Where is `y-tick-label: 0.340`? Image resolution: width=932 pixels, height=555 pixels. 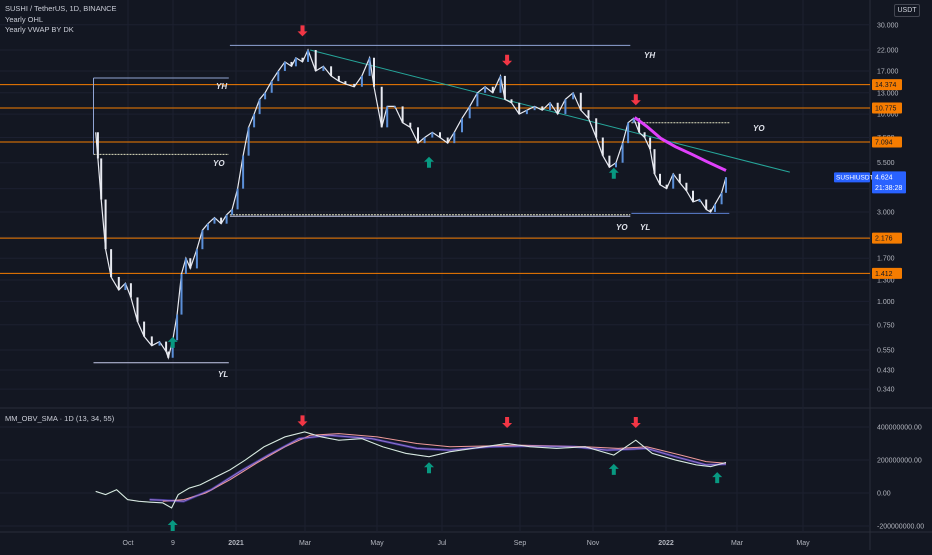 y-tick-label: 0.340 is located at coordinates (886, 390).